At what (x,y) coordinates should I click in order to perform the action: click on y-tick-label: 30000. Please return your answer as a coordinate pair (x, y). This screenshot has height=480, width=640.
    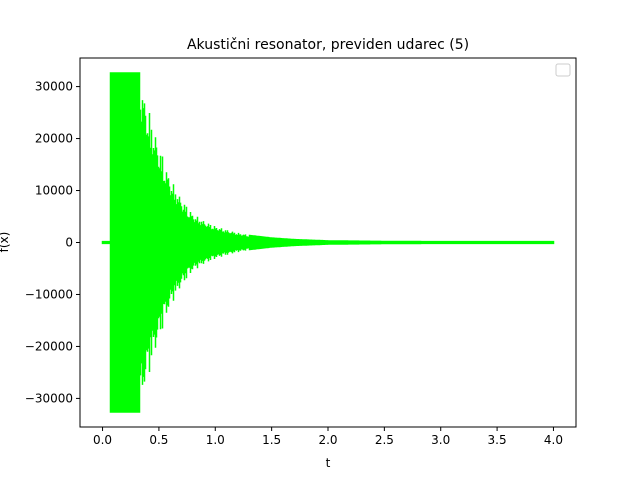
    Looking at the image, I should click on (54, 87).